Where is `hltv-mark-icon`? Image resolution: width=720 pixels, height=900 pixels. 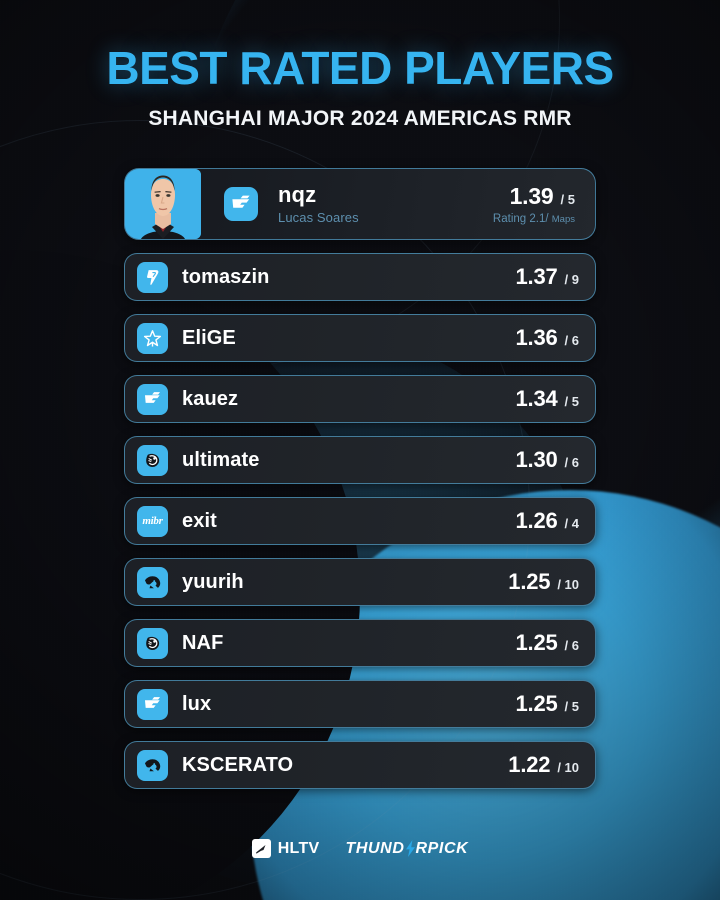 hltv-mark-icon is located at coordinates (261, 848).